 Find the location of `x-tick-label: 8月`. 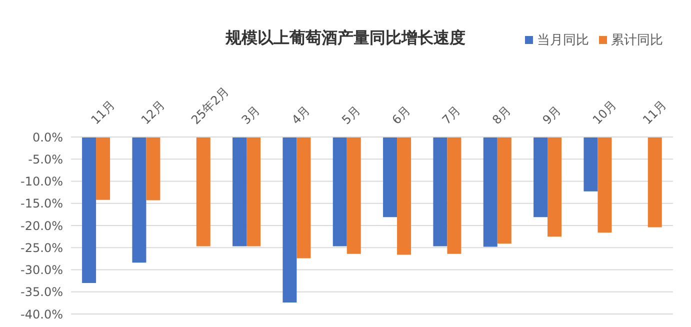

x-tick-label: 8月 is located at coordinates (502, 115).